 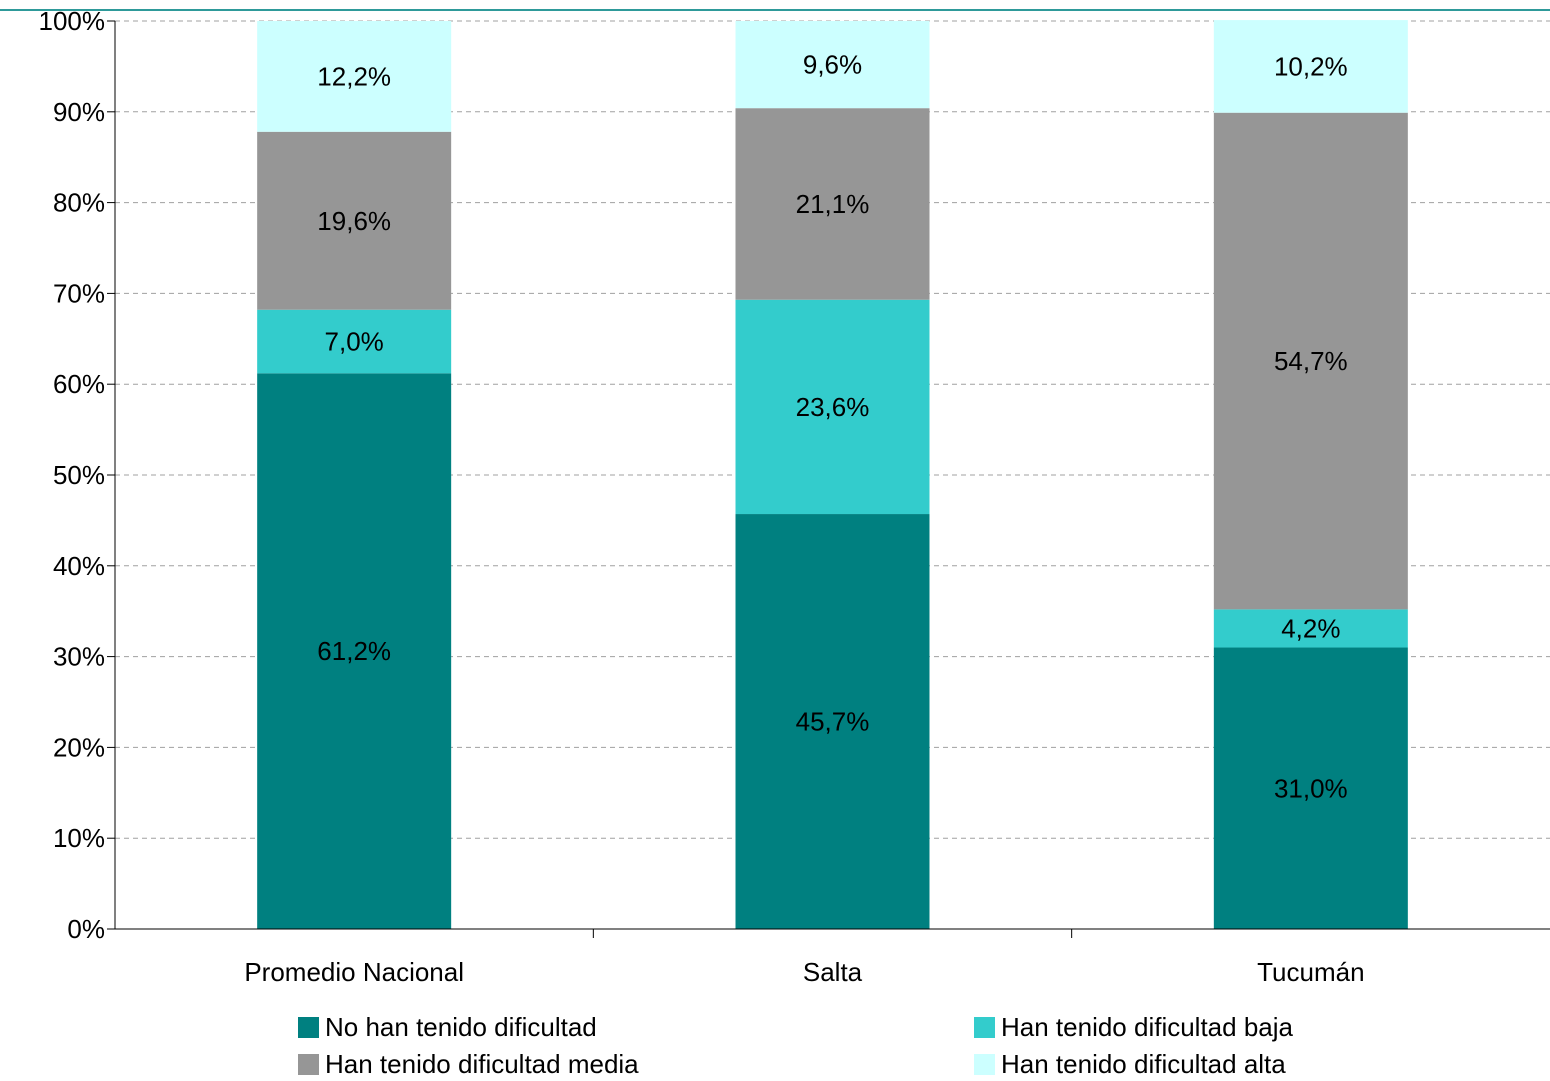 I want to click on legend-item: Han tenido dificultad media, so click(x=468, y=1064).